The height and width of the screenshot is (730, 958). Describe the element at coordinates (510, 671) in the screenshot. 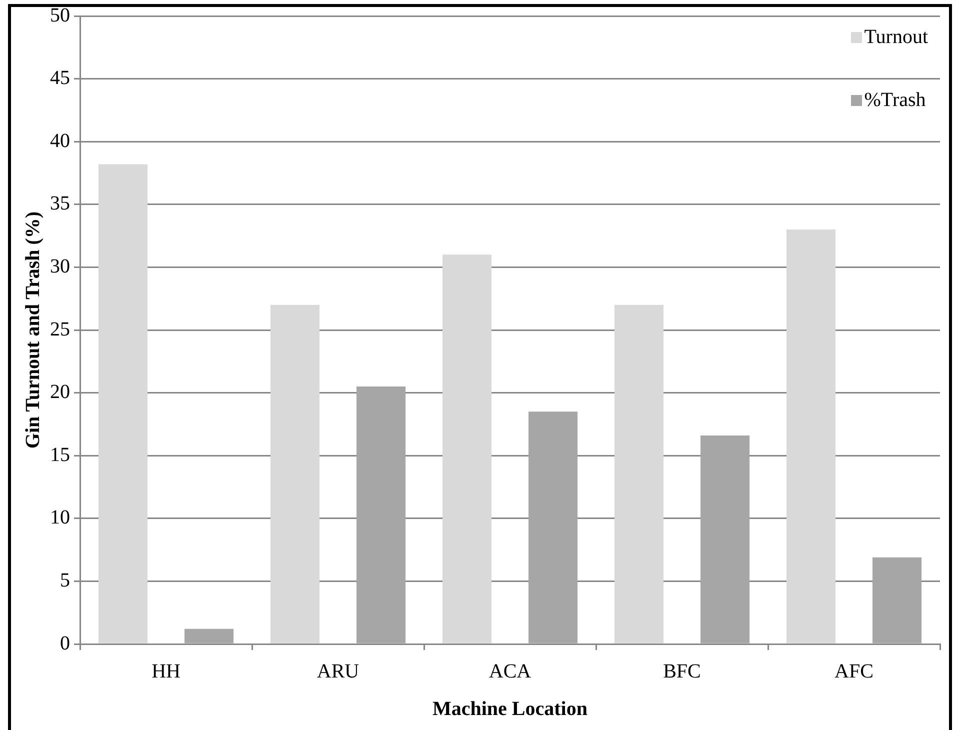

I see `x-tick-label: ACA` at that location.